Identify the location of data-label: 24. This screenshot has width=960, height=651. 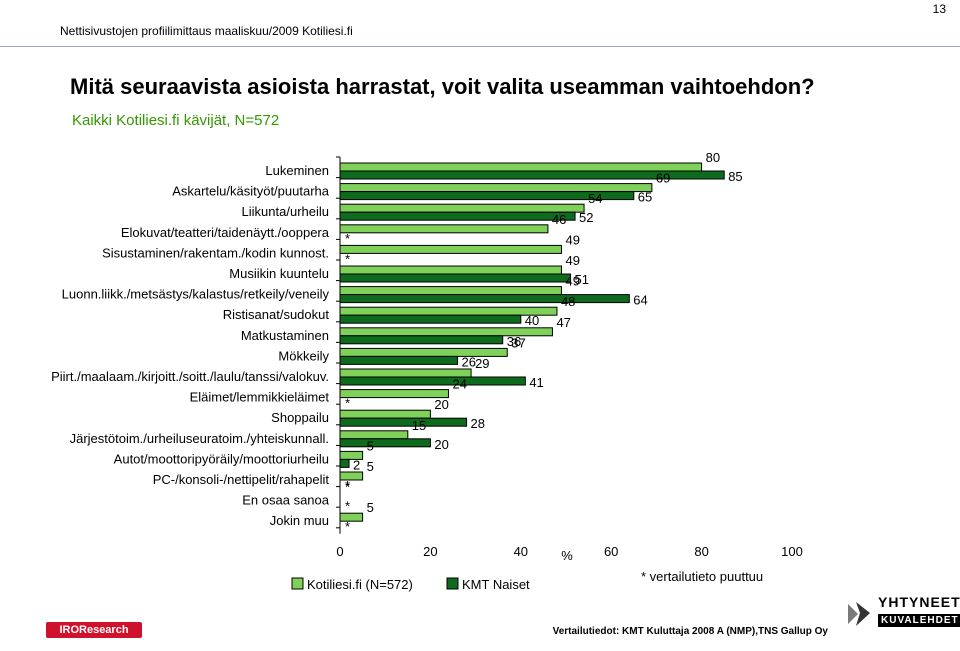
(459, 384).